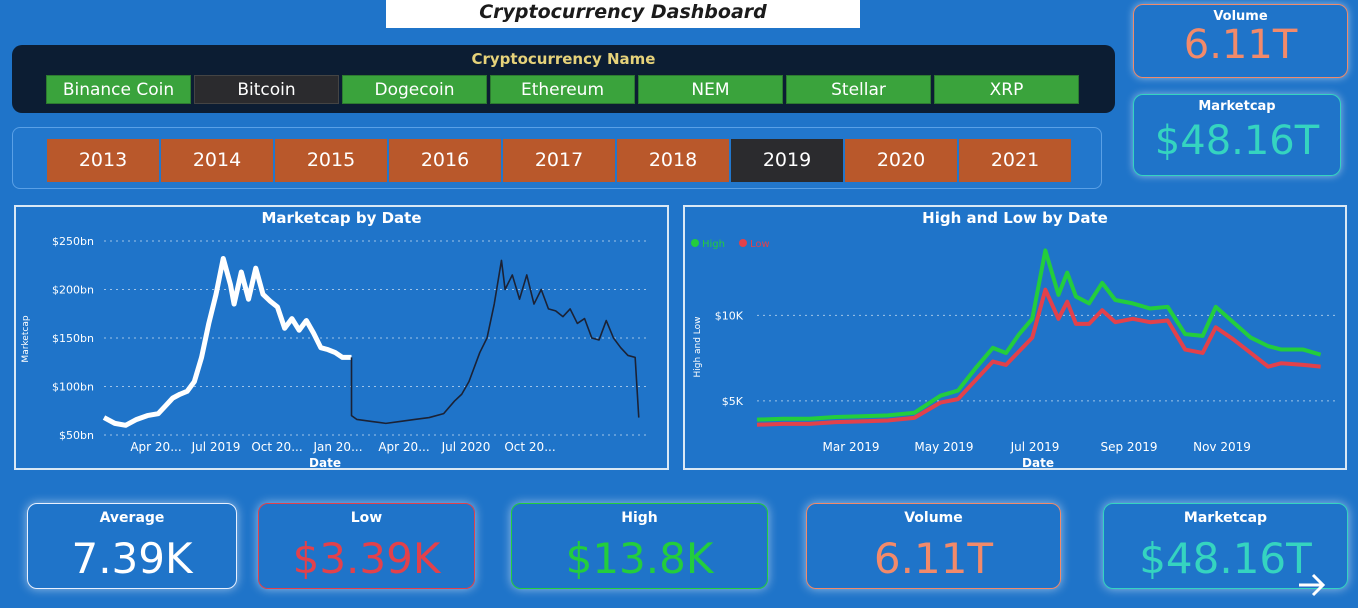 This screenshot has width=1358, height=608. I want to click on y-tick-label: $5K, so click(733, 401).